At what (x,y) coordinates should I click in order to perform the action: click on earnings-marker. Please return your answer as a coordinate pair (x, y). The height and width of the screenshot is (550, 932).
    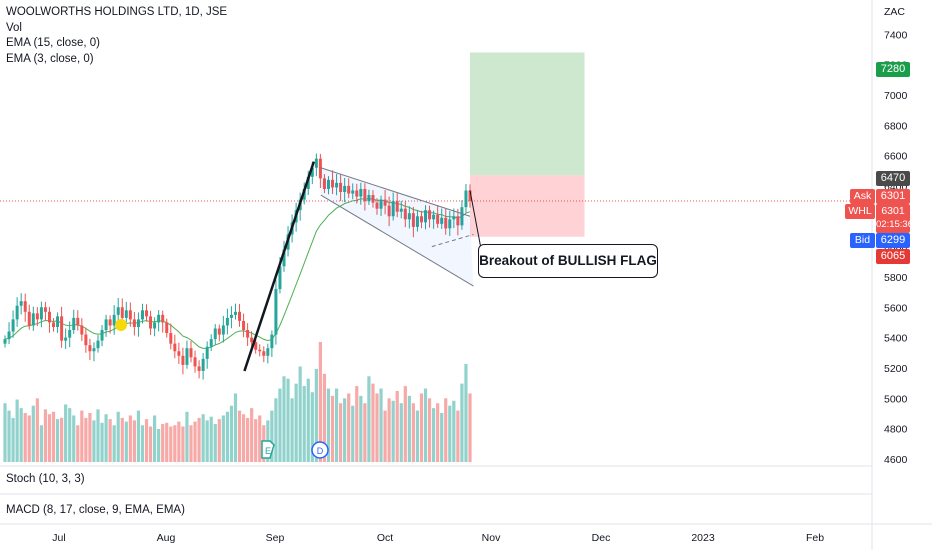
    Looking at the image, I should click on (268, 449).